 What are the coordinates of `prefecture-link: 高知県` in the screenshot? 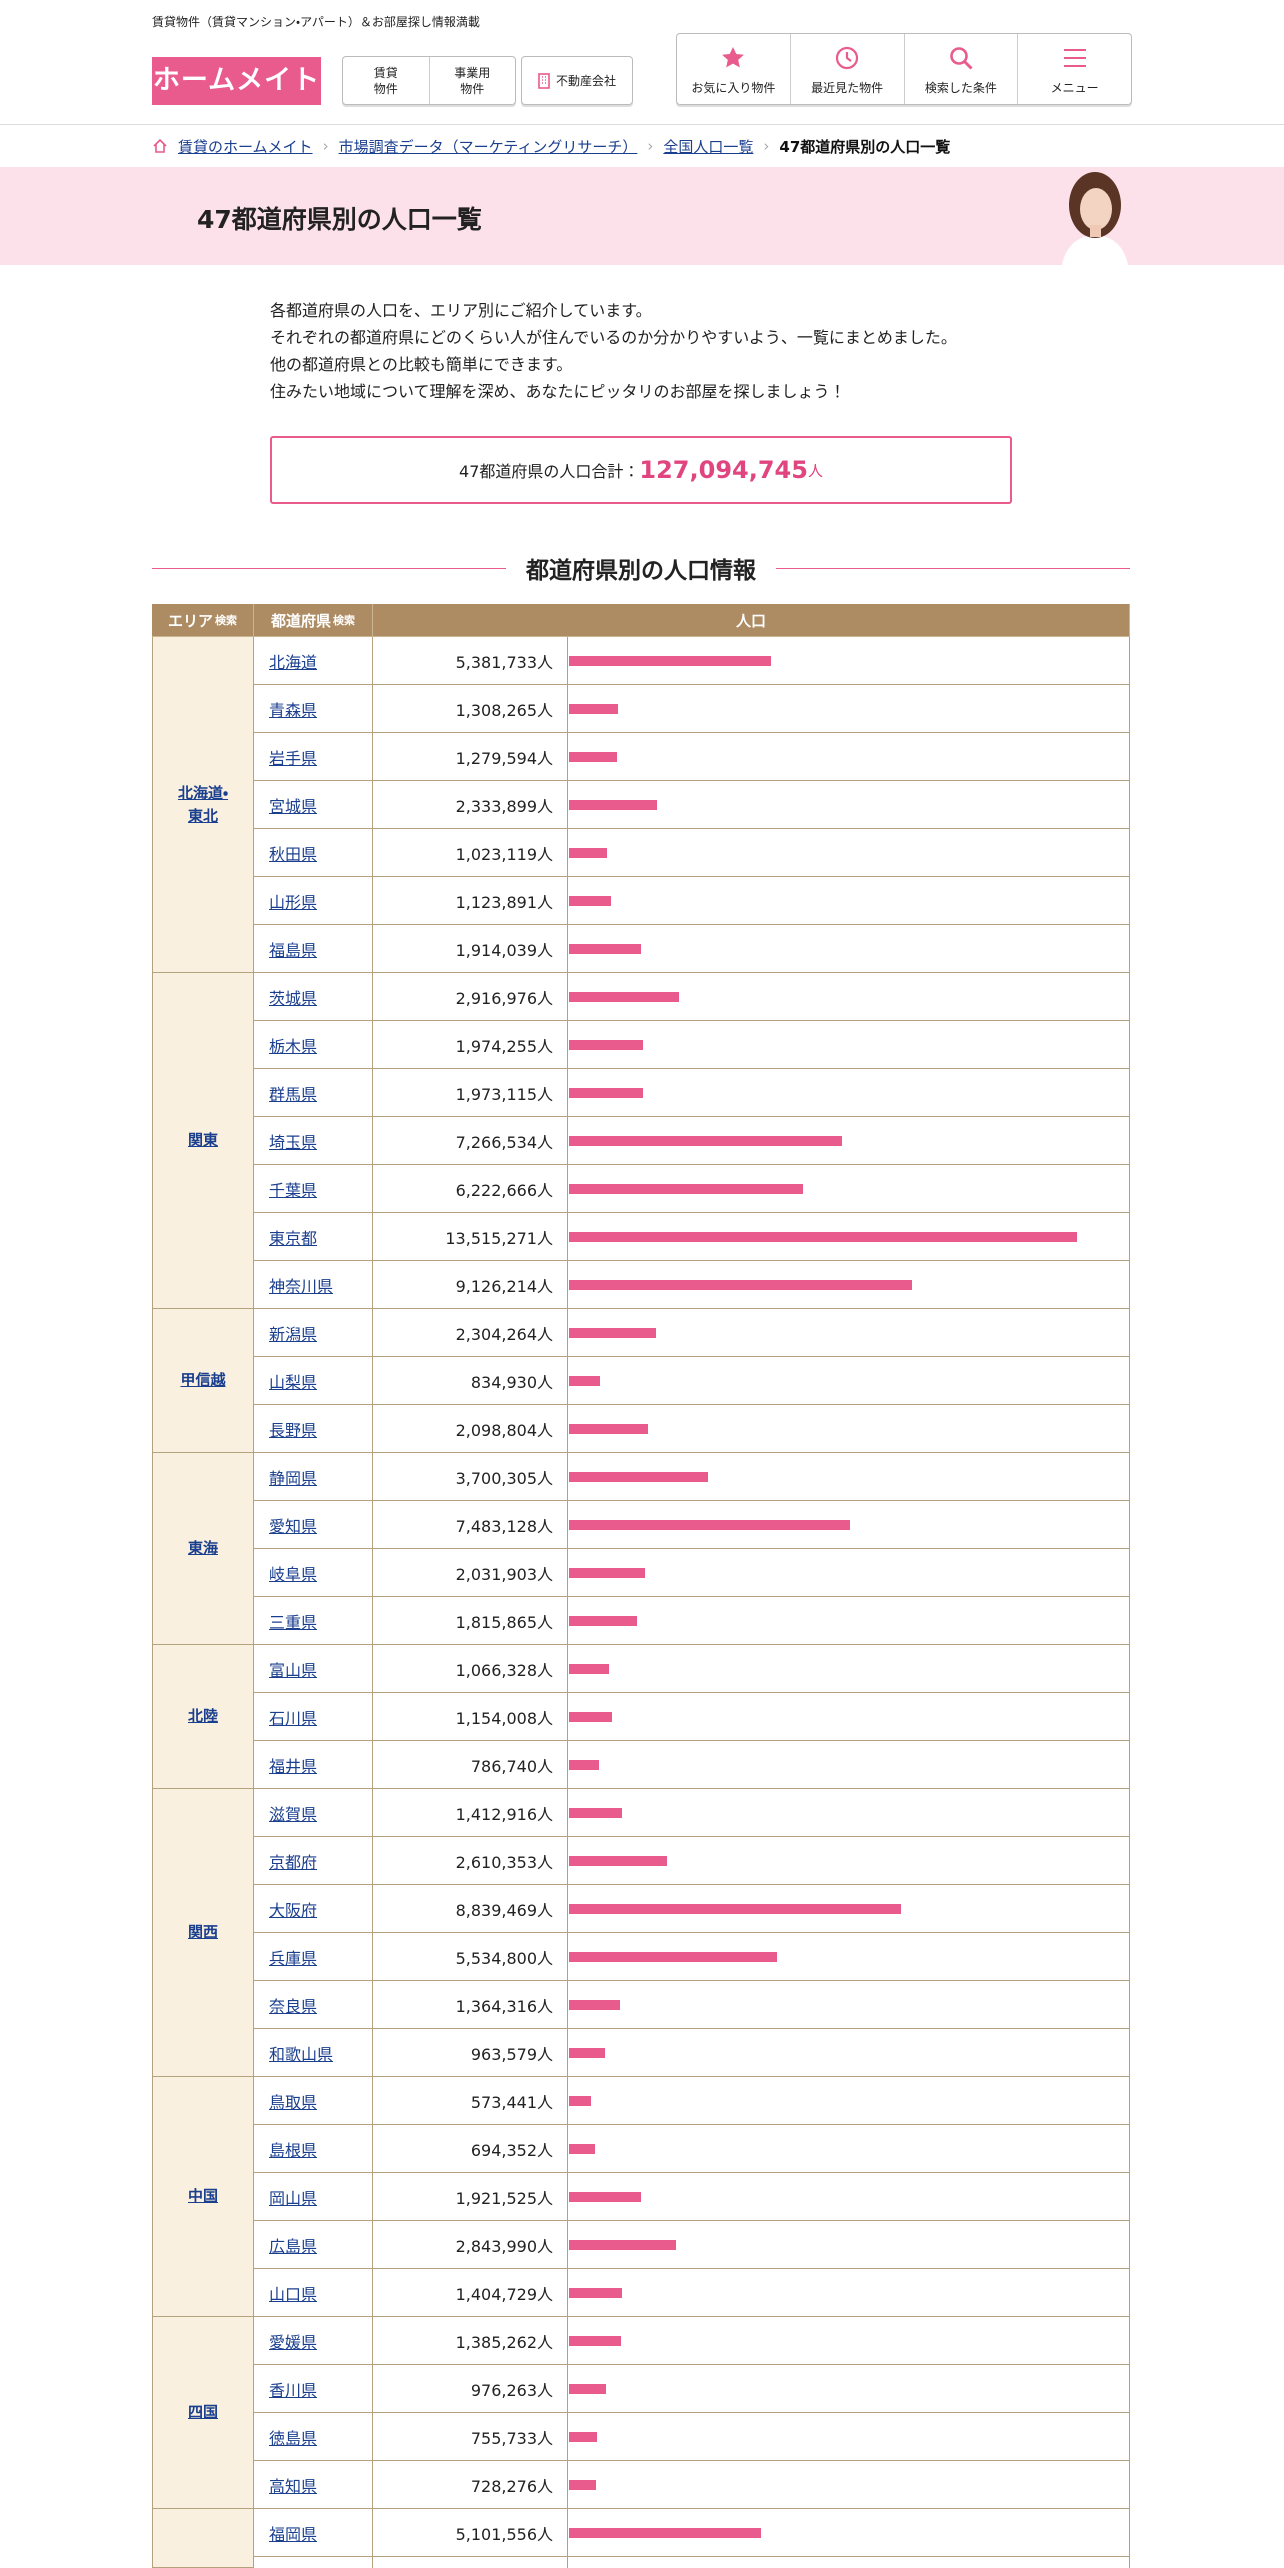 It's located at (293, 2486).